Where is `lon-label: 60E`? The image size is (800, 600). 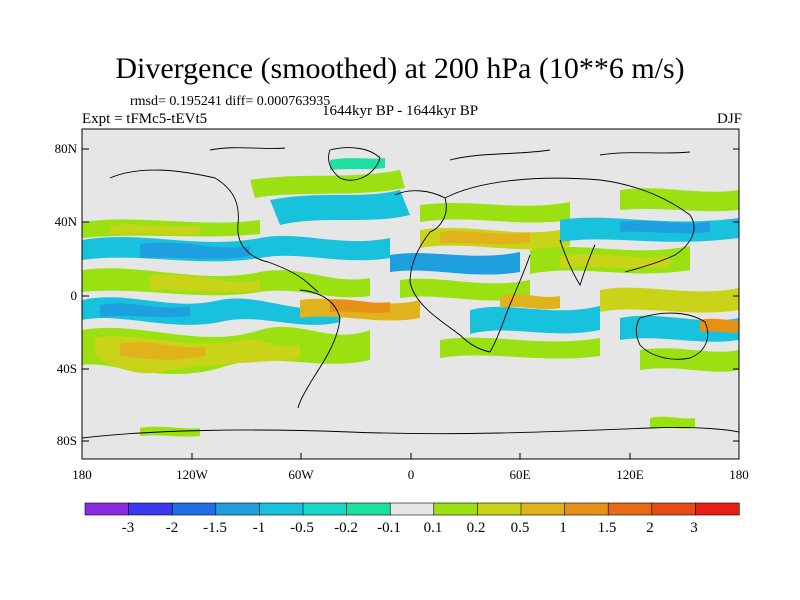
lon-label: 60E is located at coordinates (520, 474).